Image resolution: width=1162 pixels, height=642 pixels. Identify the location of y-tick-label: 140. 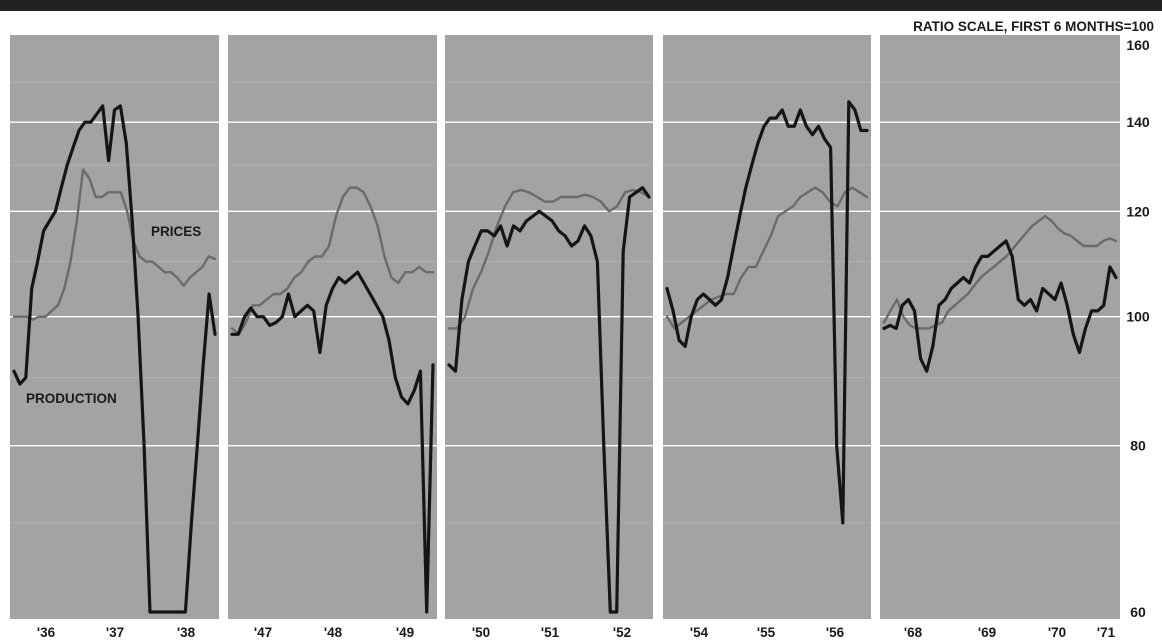
(1138, 122).